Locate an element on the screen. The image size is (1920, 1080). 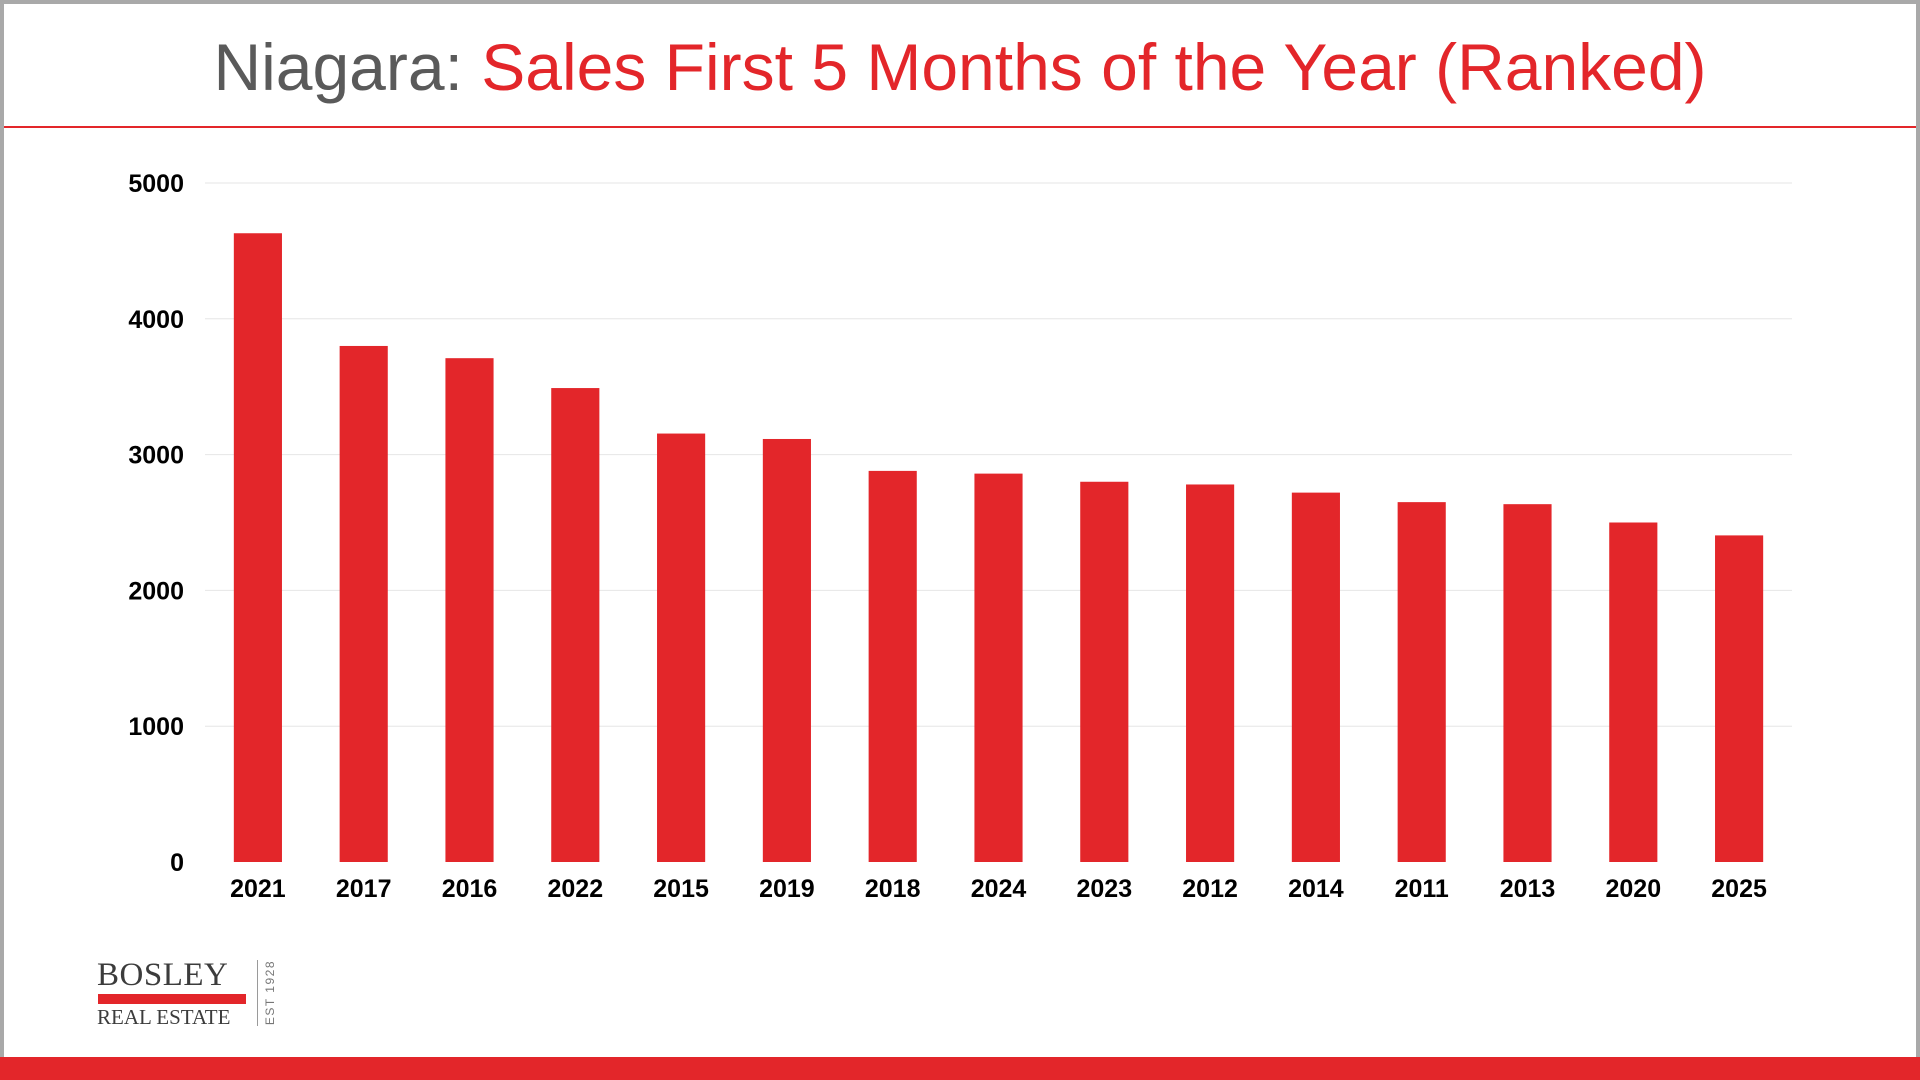
x-tick-label: 2020 is located at coordinates (1633, 889).